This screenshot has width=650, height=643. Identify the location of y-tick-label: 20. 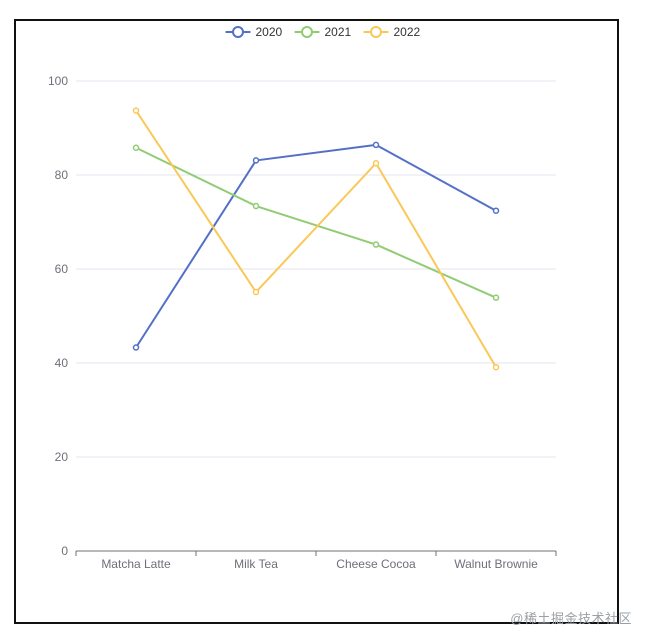
(62, 457).